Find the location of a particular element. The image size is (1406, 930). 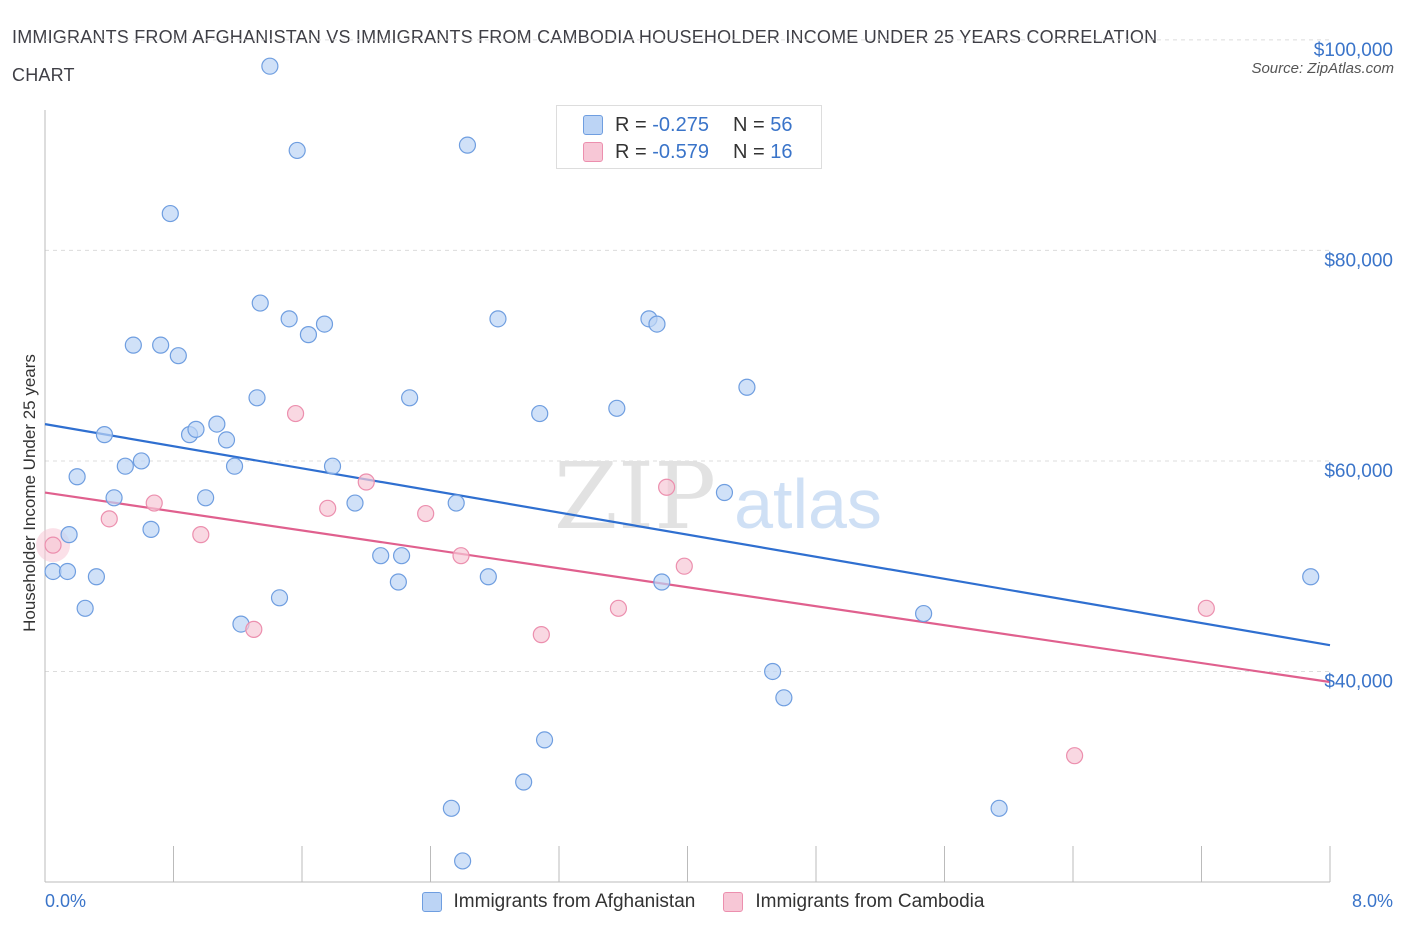

legend-row-cambodia: R = -0.579 N = 16 is located at coordinates (688, 152).